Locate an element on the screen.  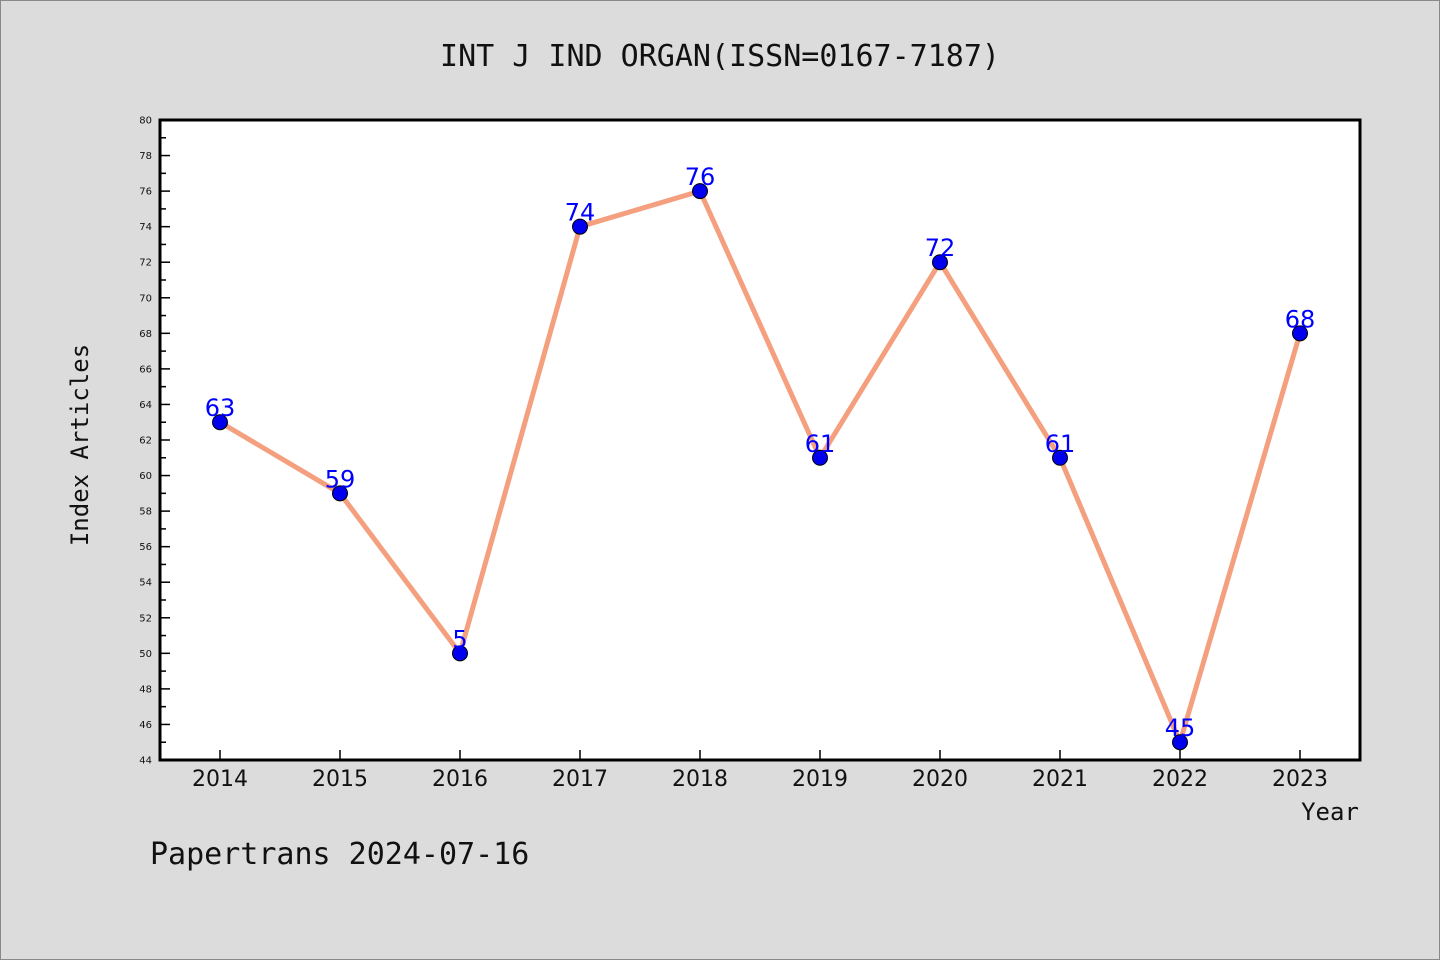
x-tick-label: 2020 is located at coordinates (940, 779).